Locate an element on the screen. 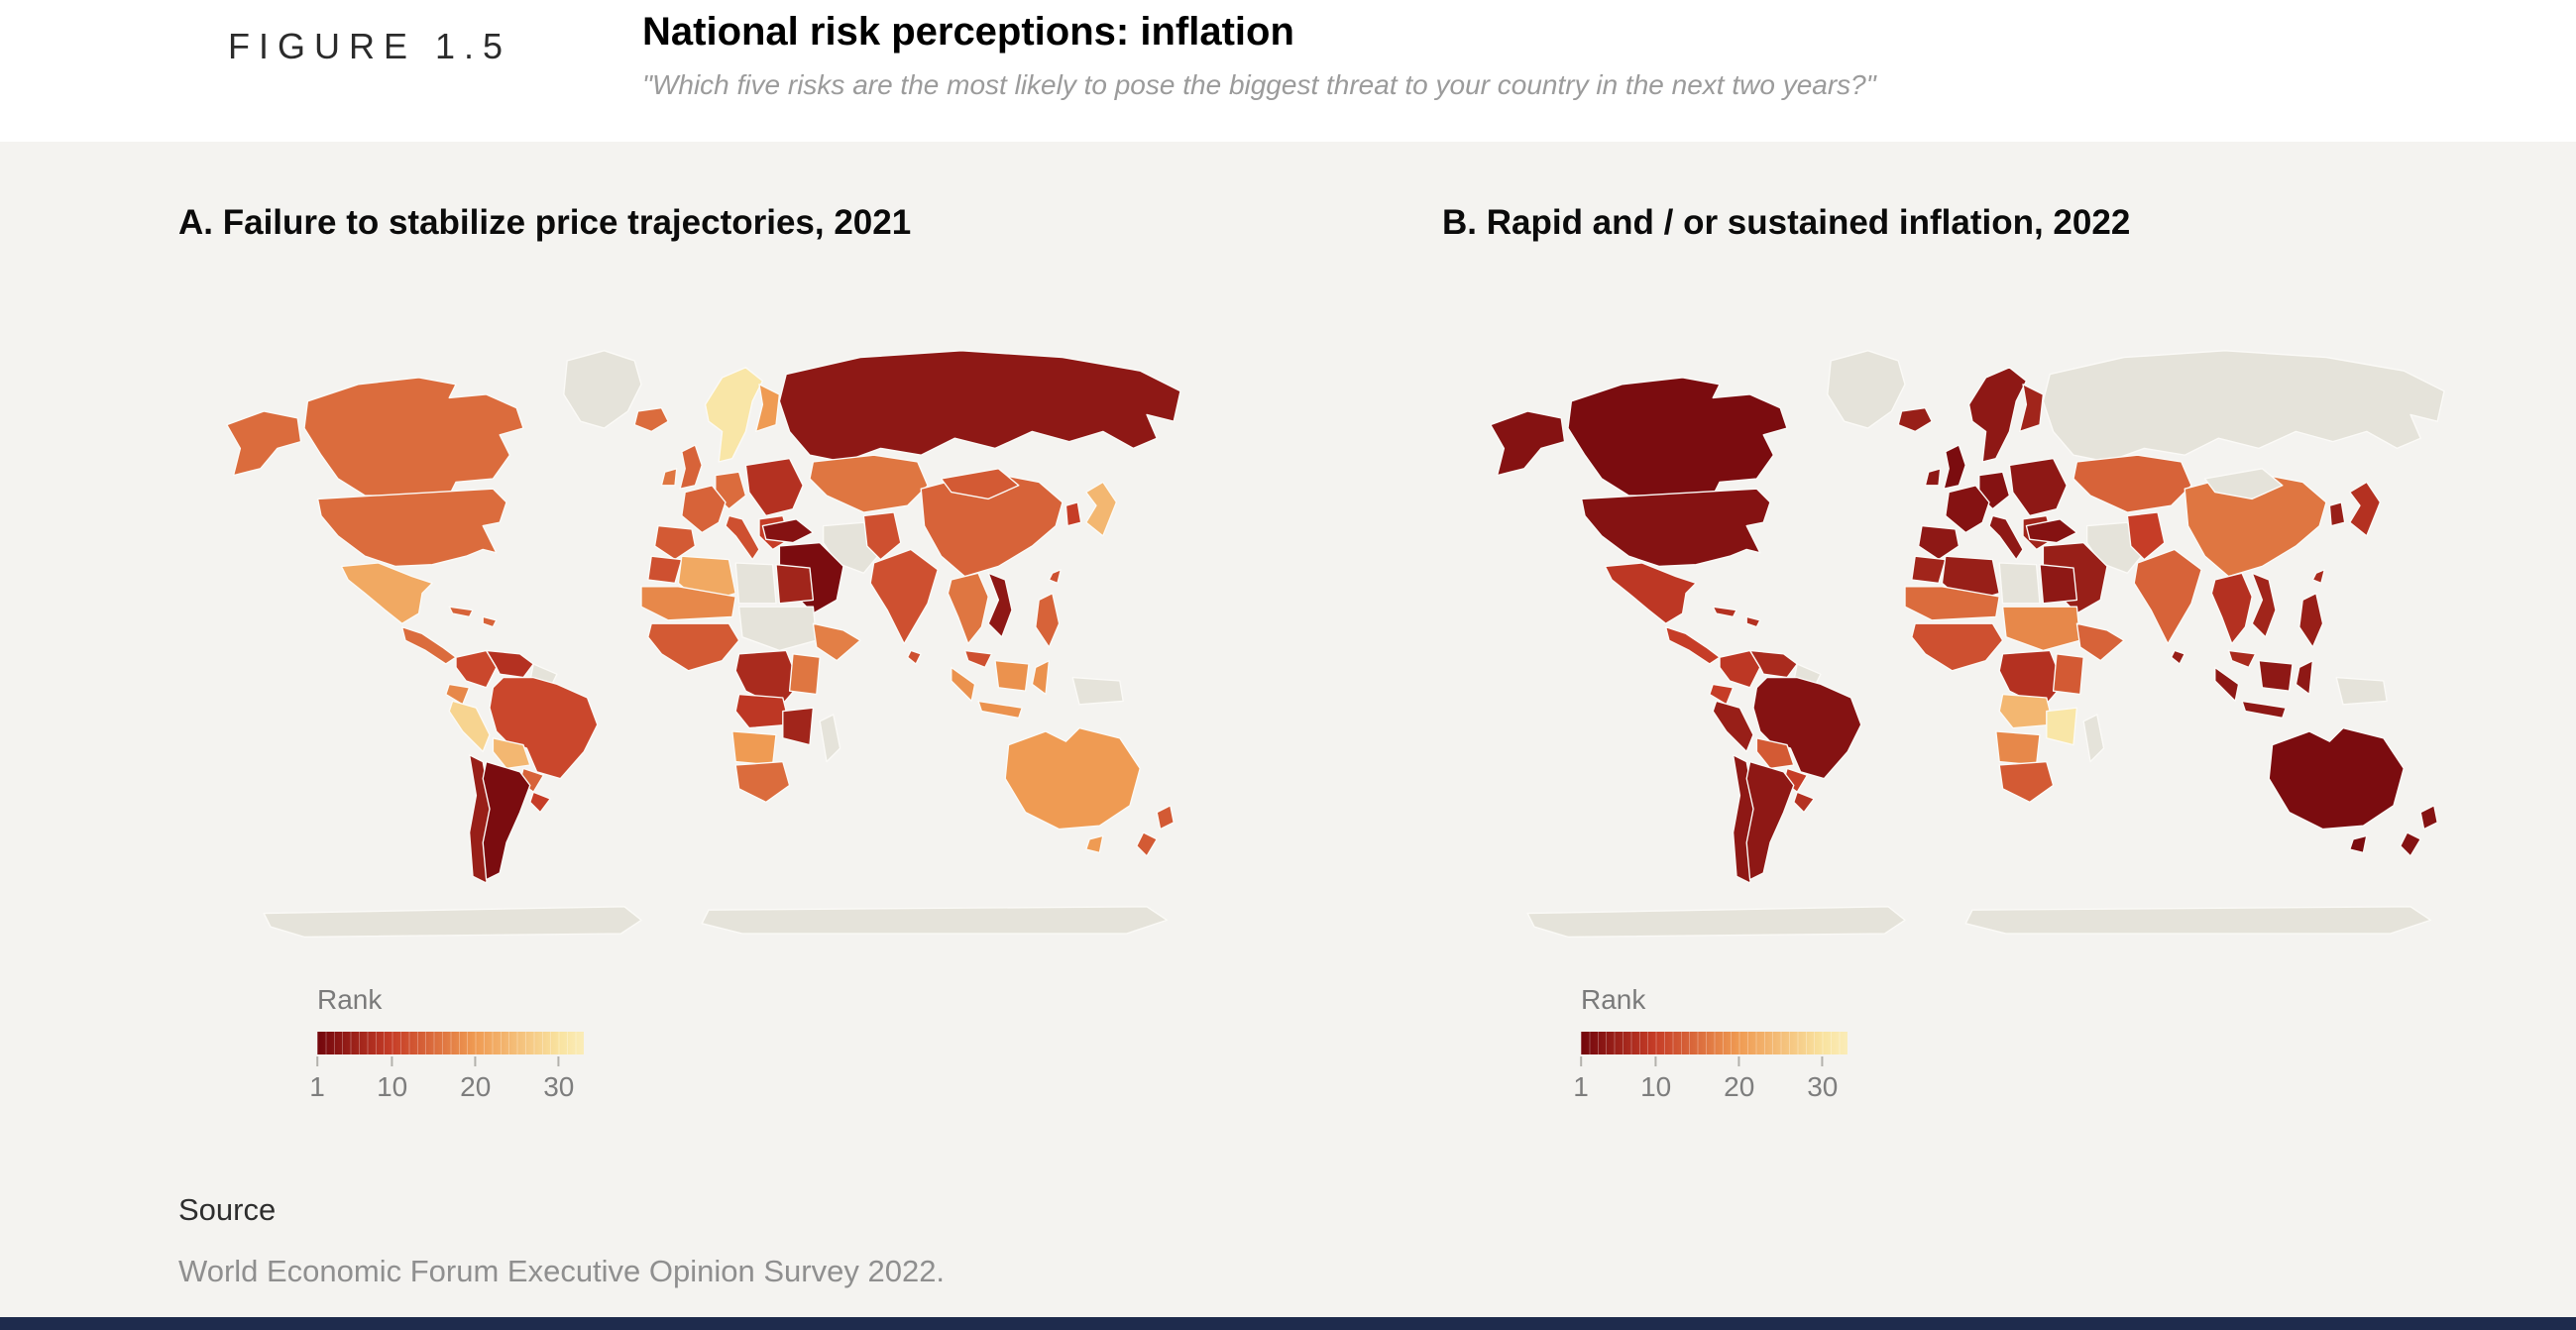  region-peru is located at coordinates (469, 726).